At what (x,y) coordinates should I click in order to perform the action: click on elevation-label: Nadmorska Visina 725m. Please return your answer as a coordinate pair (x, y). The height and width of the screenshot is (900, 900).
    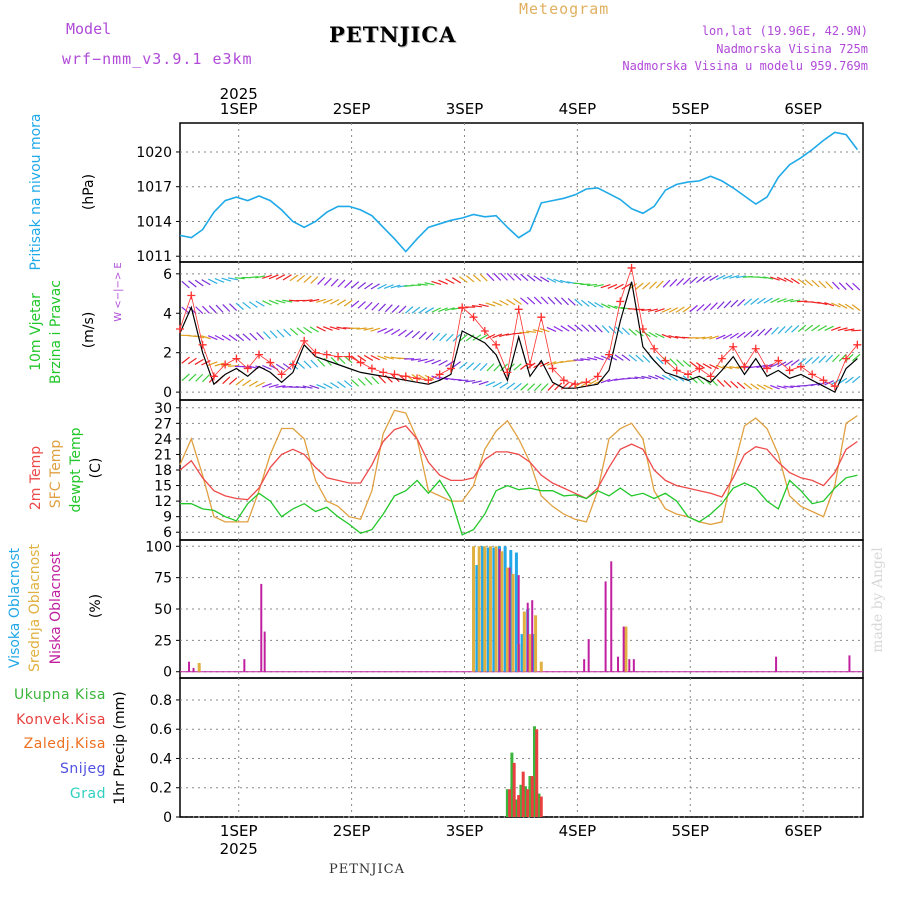
    Looking at the image, I should click on (792, 49).